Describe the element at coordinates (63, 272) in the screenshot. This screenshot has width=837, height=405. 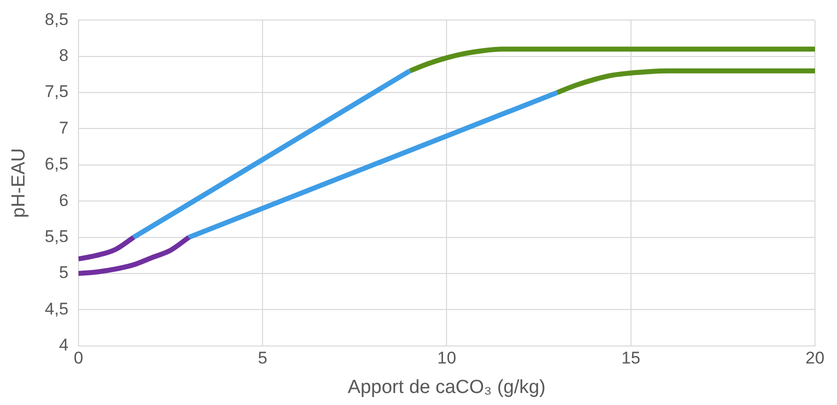
I see `y-tick-label: 5` at that location.